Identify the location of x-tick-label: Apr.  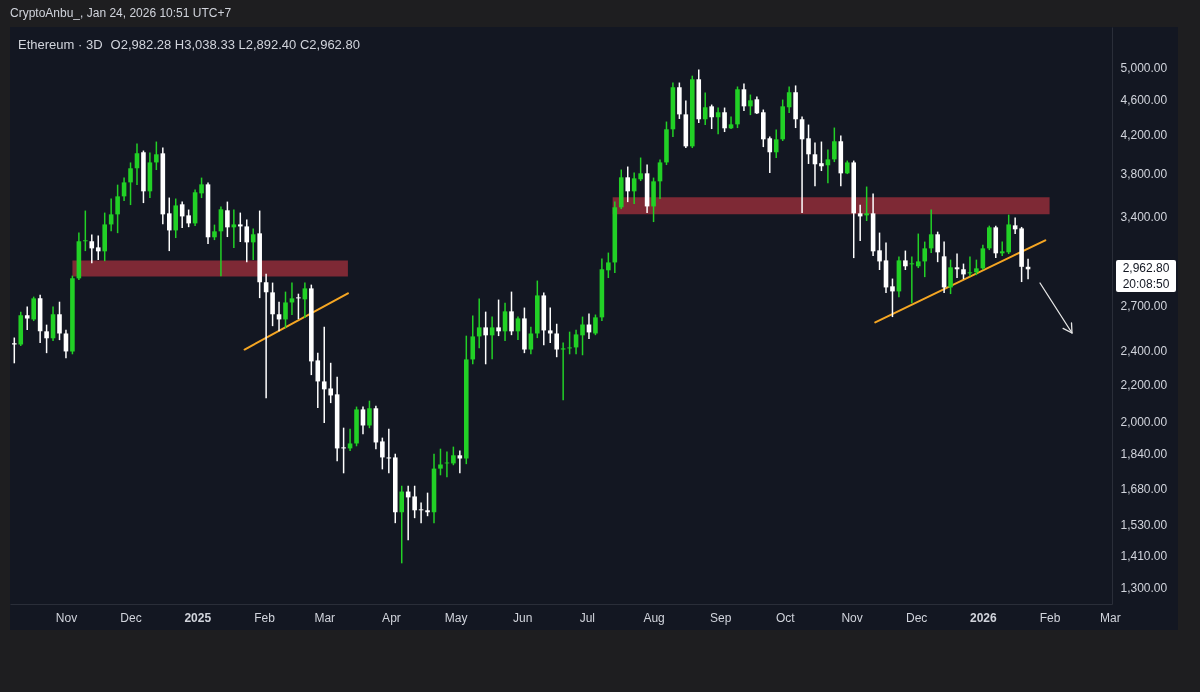
(391, 617).